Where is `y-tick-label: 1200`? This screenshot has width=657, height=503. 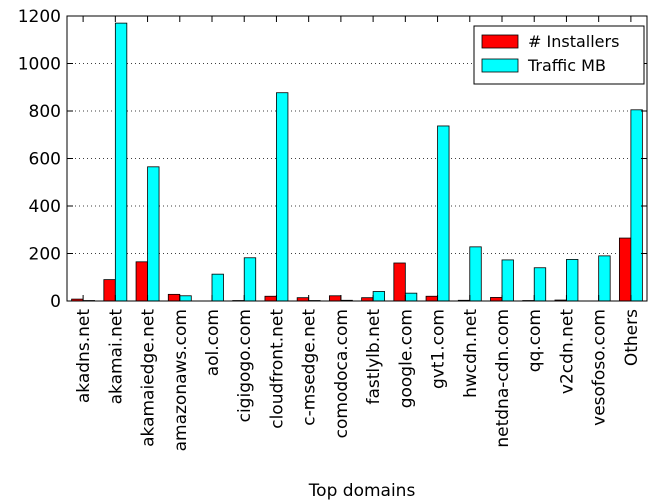
y-tick-label: 1200 is located at coordinates (39, 17).